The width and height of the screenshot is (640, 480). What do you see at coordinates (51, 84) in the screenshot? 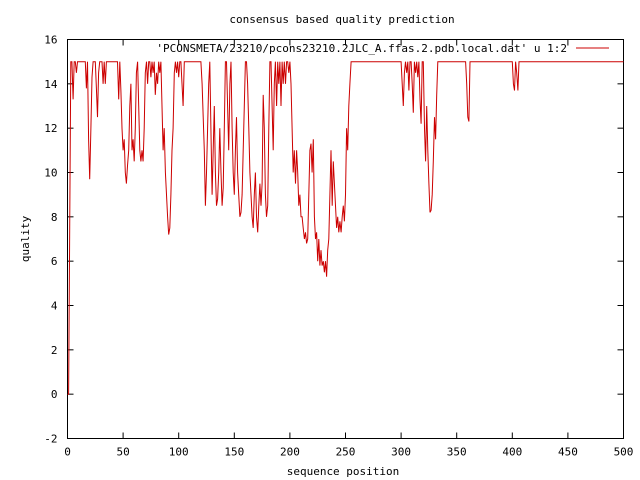
I see `y-tick-label: 14` at bounding box center [51, 84].